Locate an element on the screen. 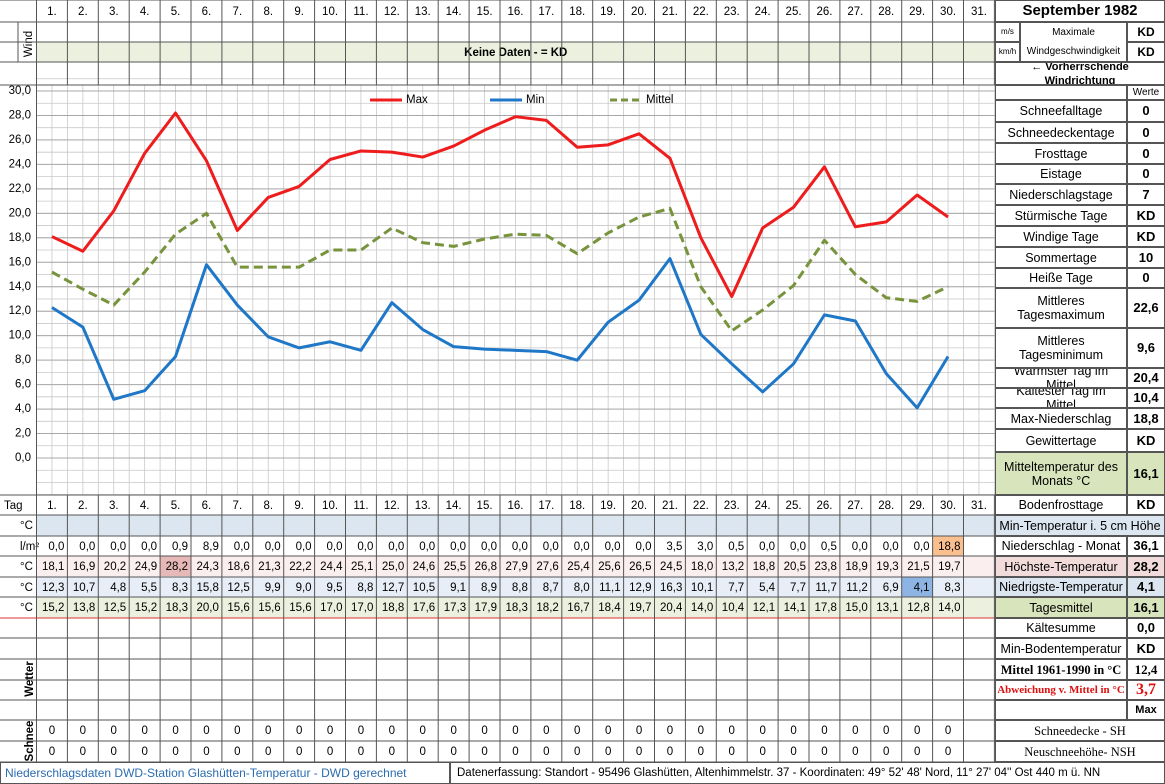 The height and width of the screenshot is (784, 1165). table-value: 9,1 is located at coordinates (458, 588).